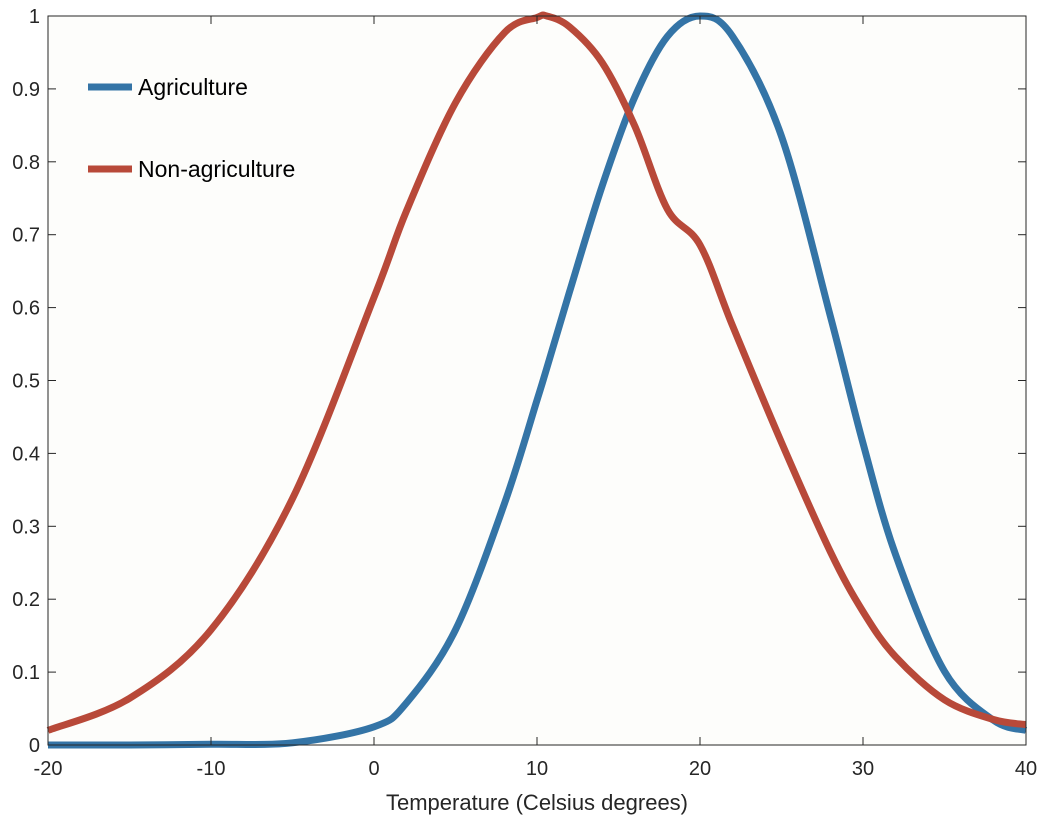 Image resolution: width=1060 pixels, height=828 pixels. I want to click on x-tick-label: -20, so click(48, 769).